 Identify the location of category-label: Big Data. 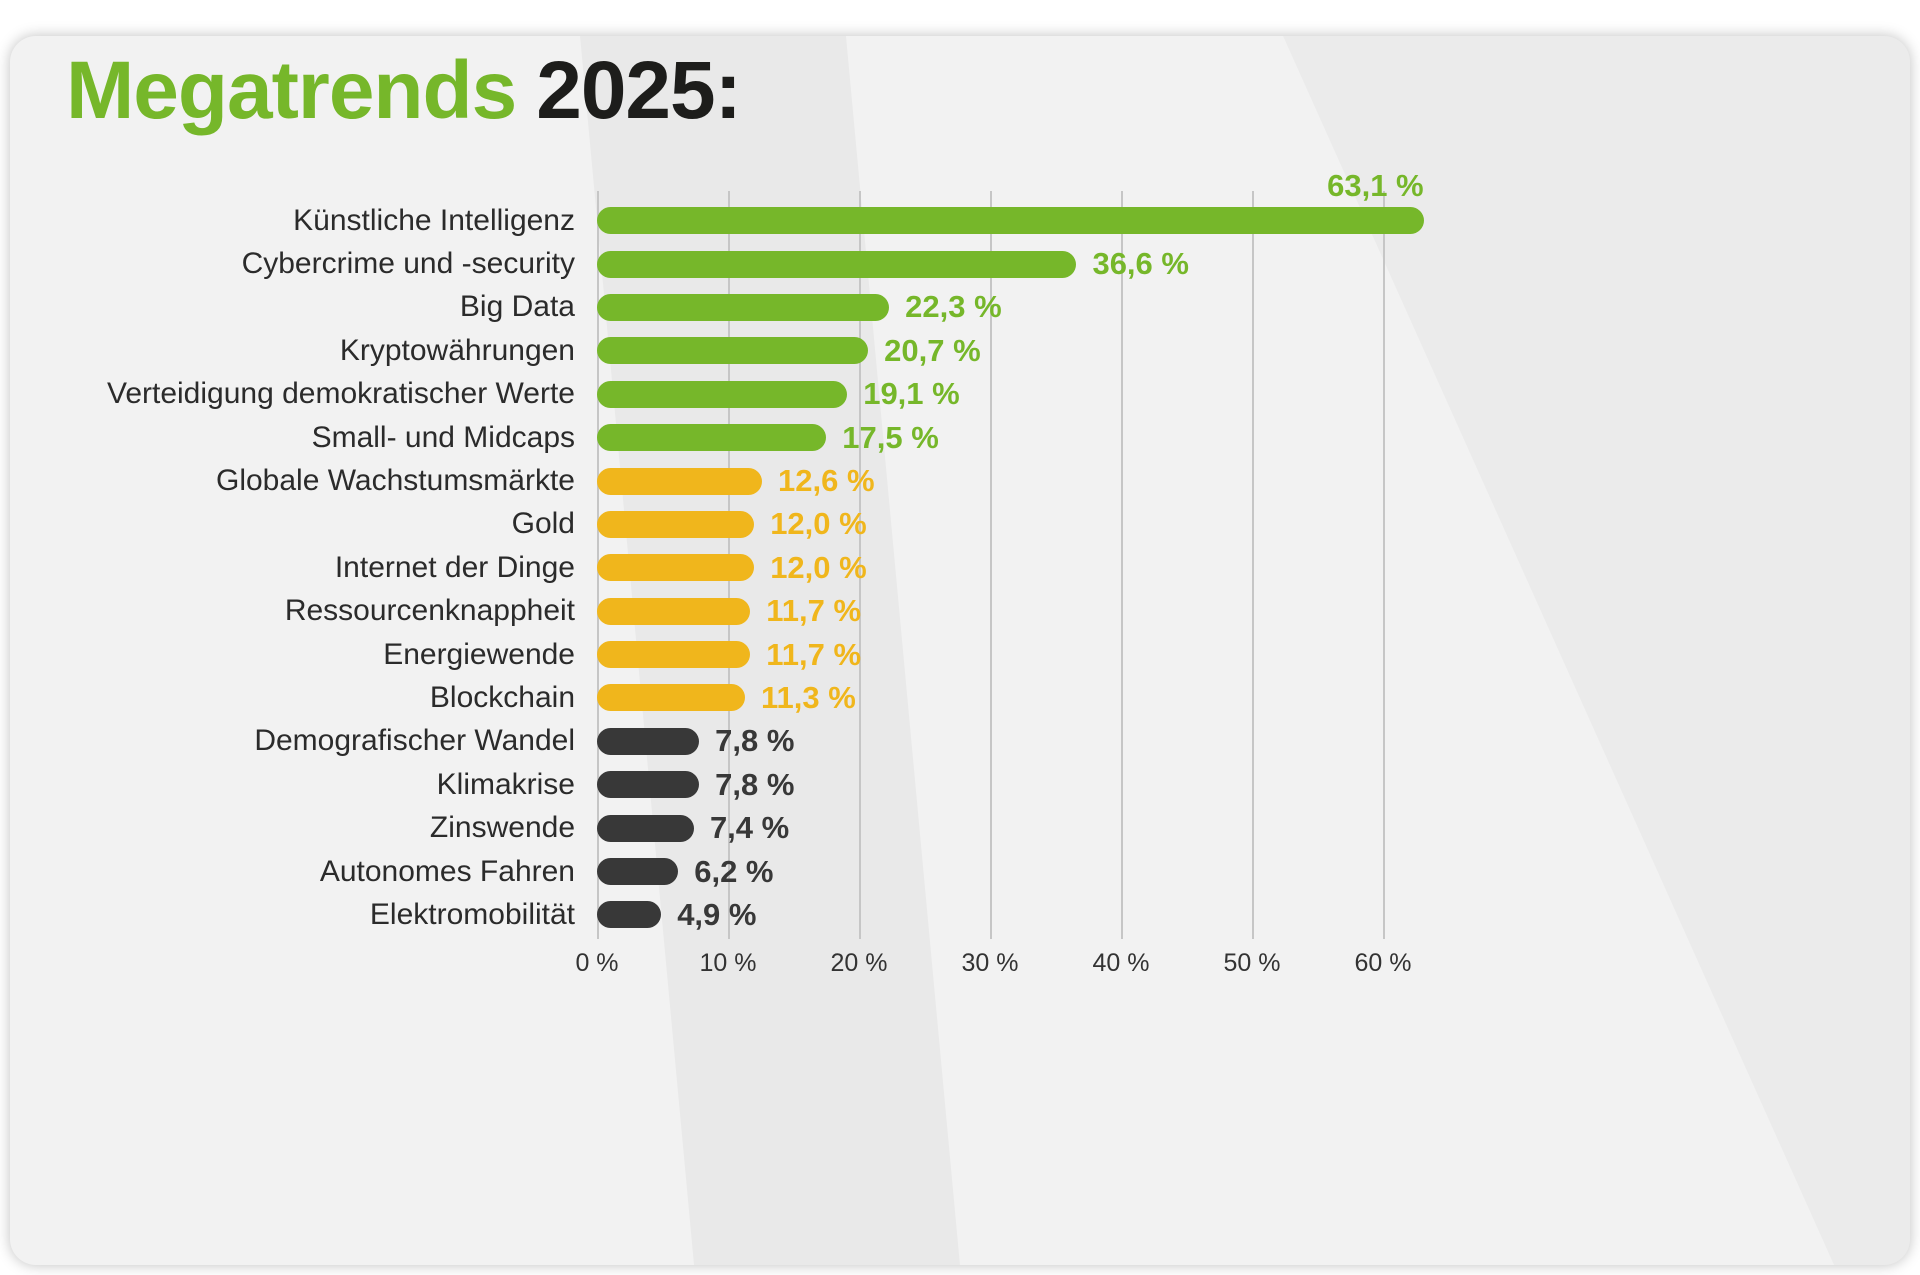
(517, 307).